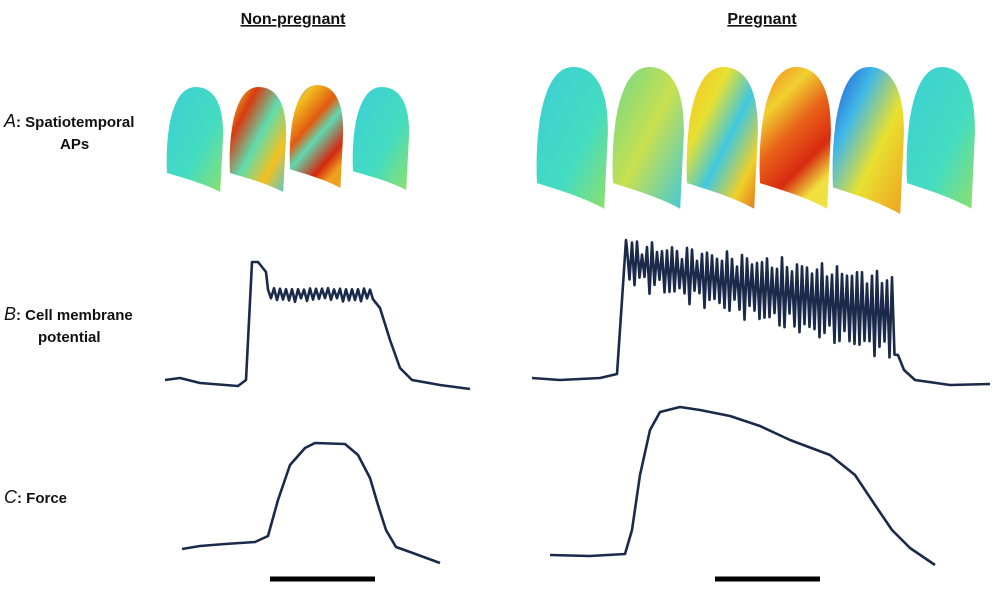  I want to click on row-label: B: Cell membrane, so click(68, 314).